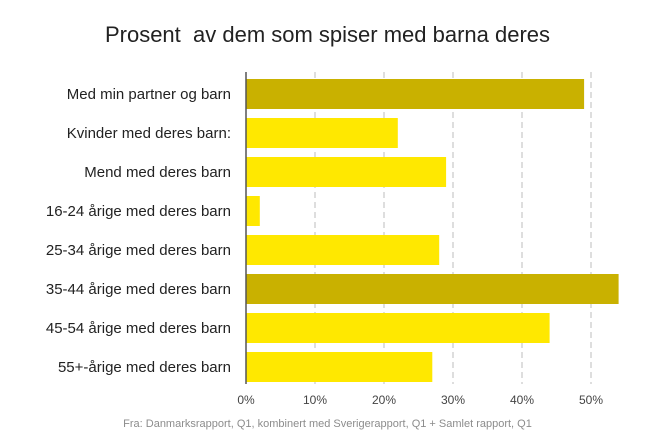  What do you see at coordinates (138, 289) in the screenshot?
I see `category-label: 35-44 årige med deres barn` at bounding box center [138, 289].